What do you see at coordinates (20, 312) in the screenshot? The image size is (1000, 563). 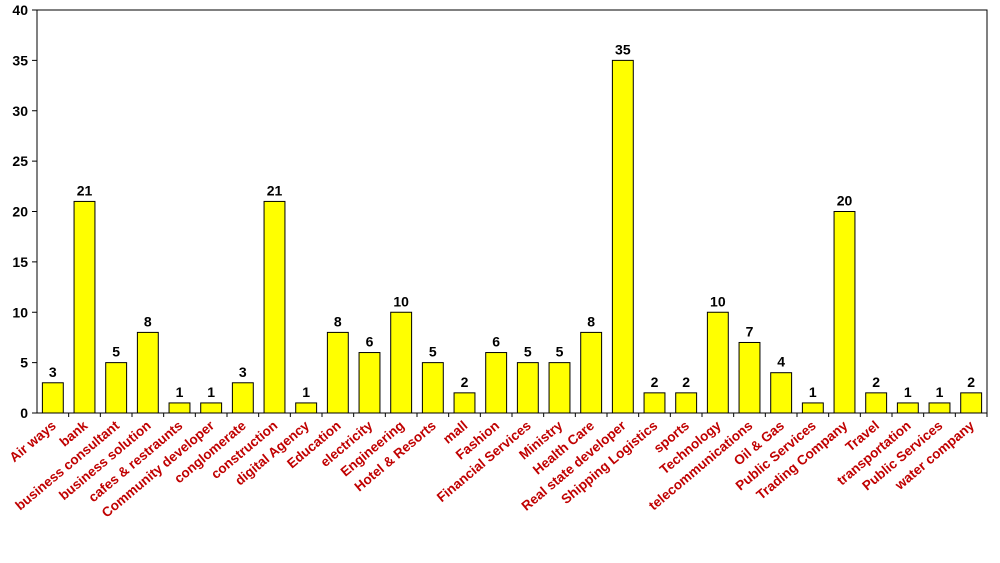 I see `y-tick-label: 10` at bounding box center [20, 312].